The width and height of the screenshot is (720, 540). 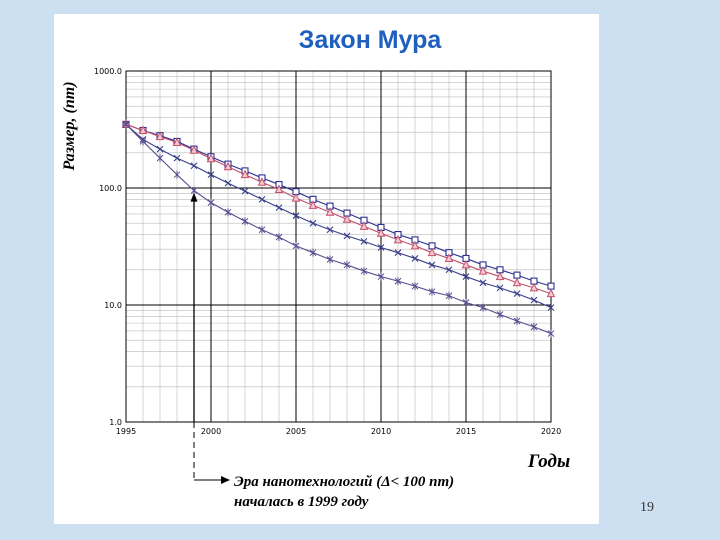 What do you see at coordinates (381, 431) in the screenshot?
I see `x-tick-label: 2010` at bounding box center [381, 431].